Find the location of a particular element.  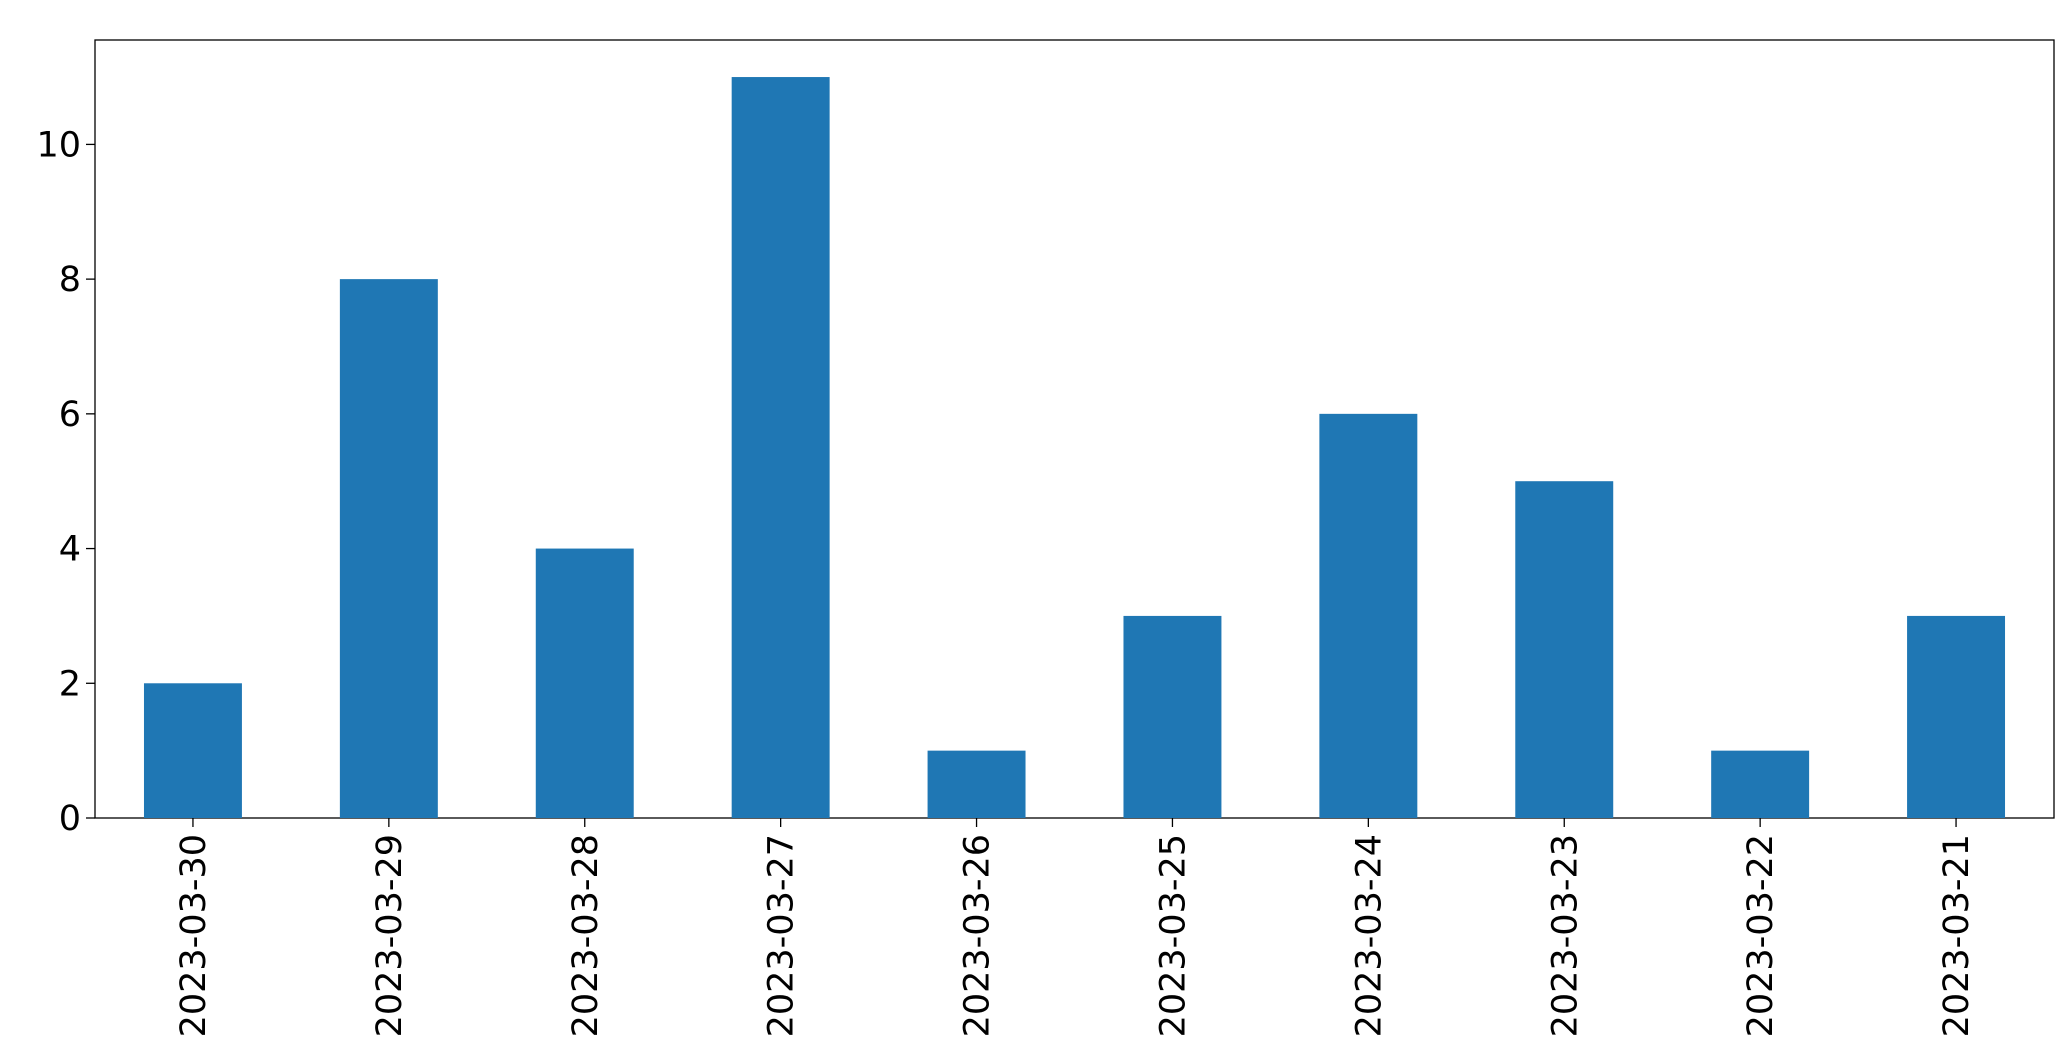

y-tick-label: 6 is located at coordinates (70, 415).